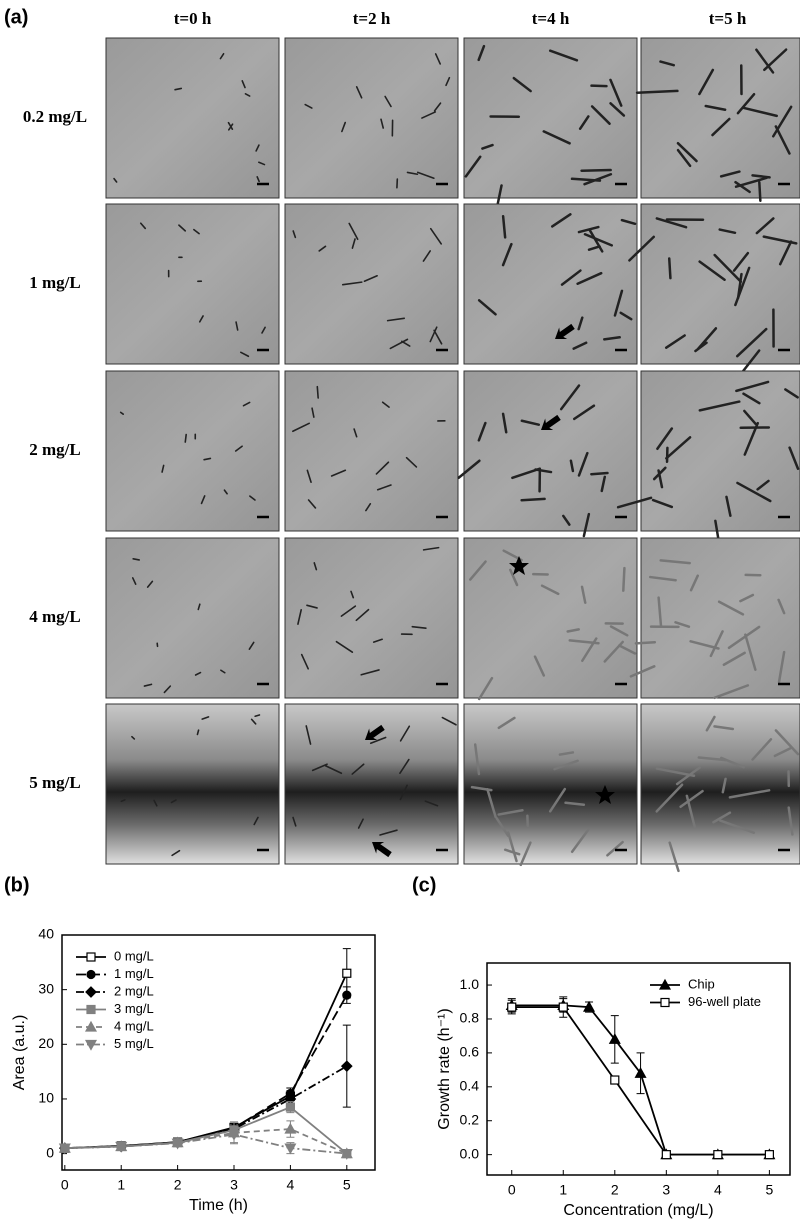 The width and height of the screenshot is (800, 1228). What do you see at coordinates (134, 1025) in the screenshot?
I see `legend-label: 4 mg/L` at bounding box center [134, 1025].